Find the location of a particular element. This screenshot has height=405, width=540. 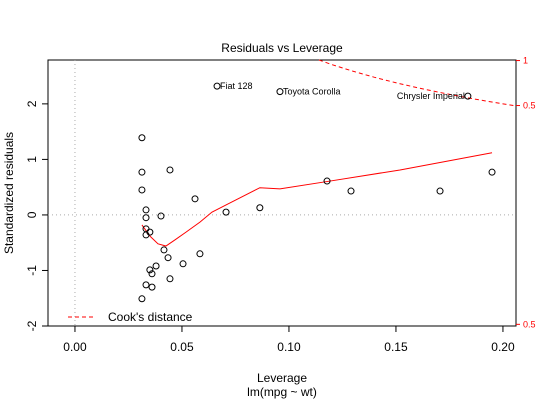

chart-title: Residuals vs Leverage is located at coordinates (282, 48).